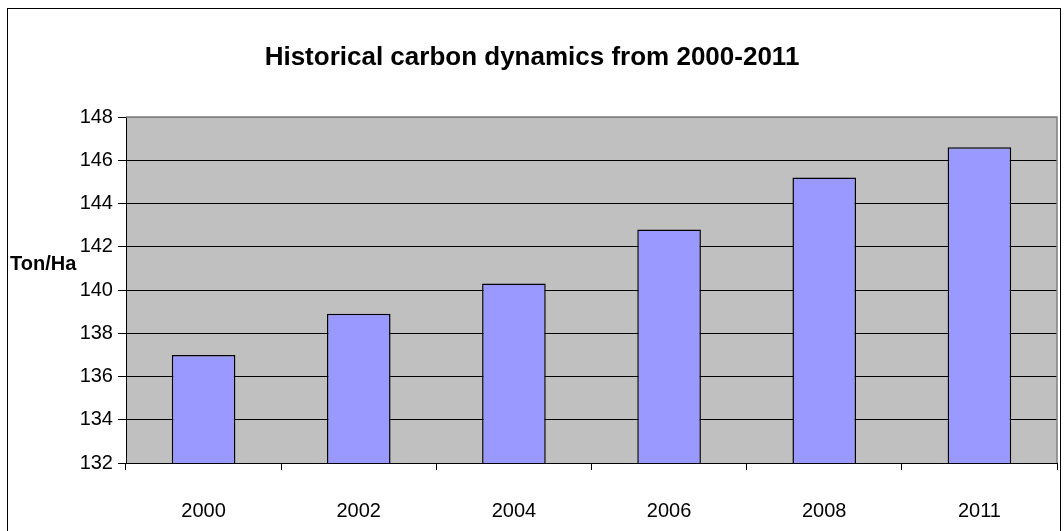 The height and width of the screenshot is (531, 1064). What do you see at coordinates (824, 509) in the screenshot?
I see `x-tick-label: 2008` at bounding box center [824, 509].